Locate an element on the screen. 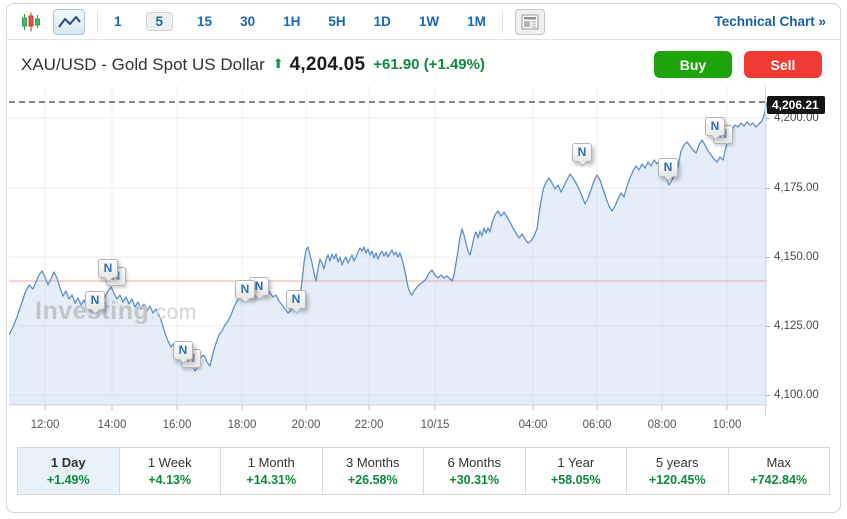 The height and width of the screenshot is (519, 847). range-tab-5-years: 5 years +120.45% is located at coordinates (678, 471).